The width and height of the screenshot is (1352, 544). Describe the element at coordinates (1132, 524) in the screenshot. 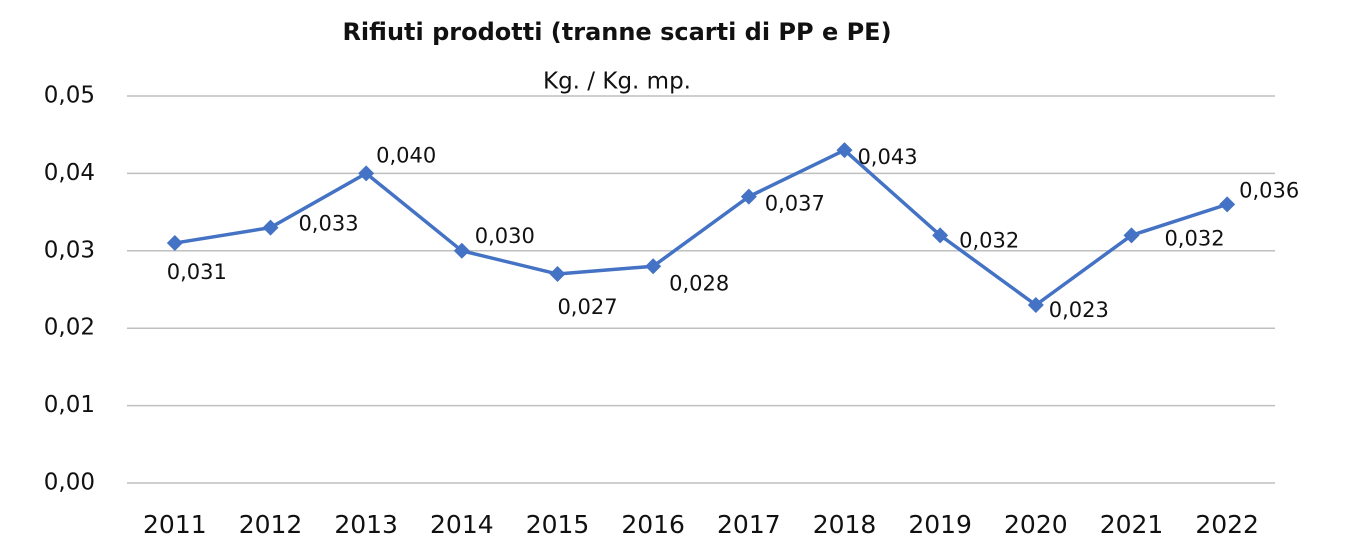

I see `x-tick-label: 2021` at that location.